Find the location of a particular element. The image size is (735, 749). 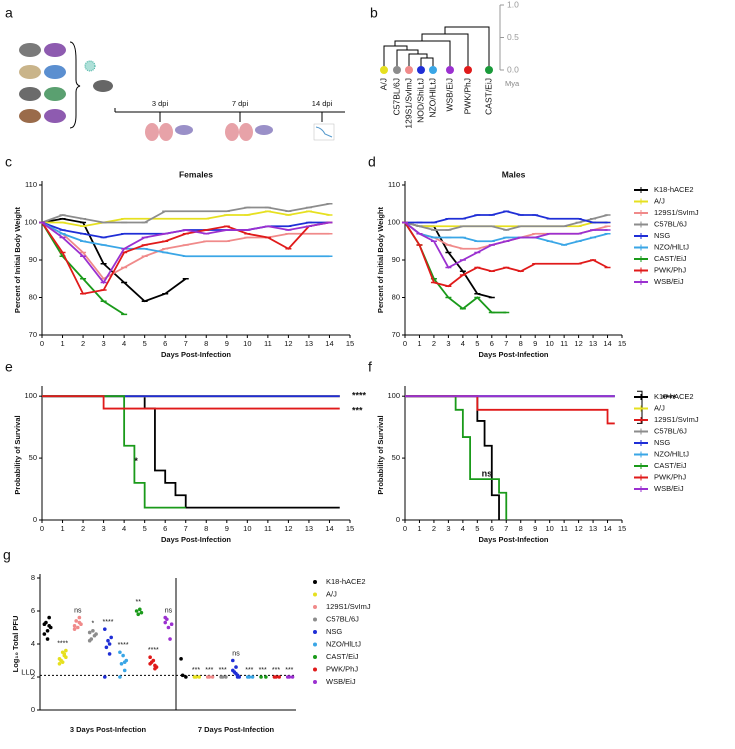

legend-label: NZO/HlLtJ is located at coordinates (671, 453).